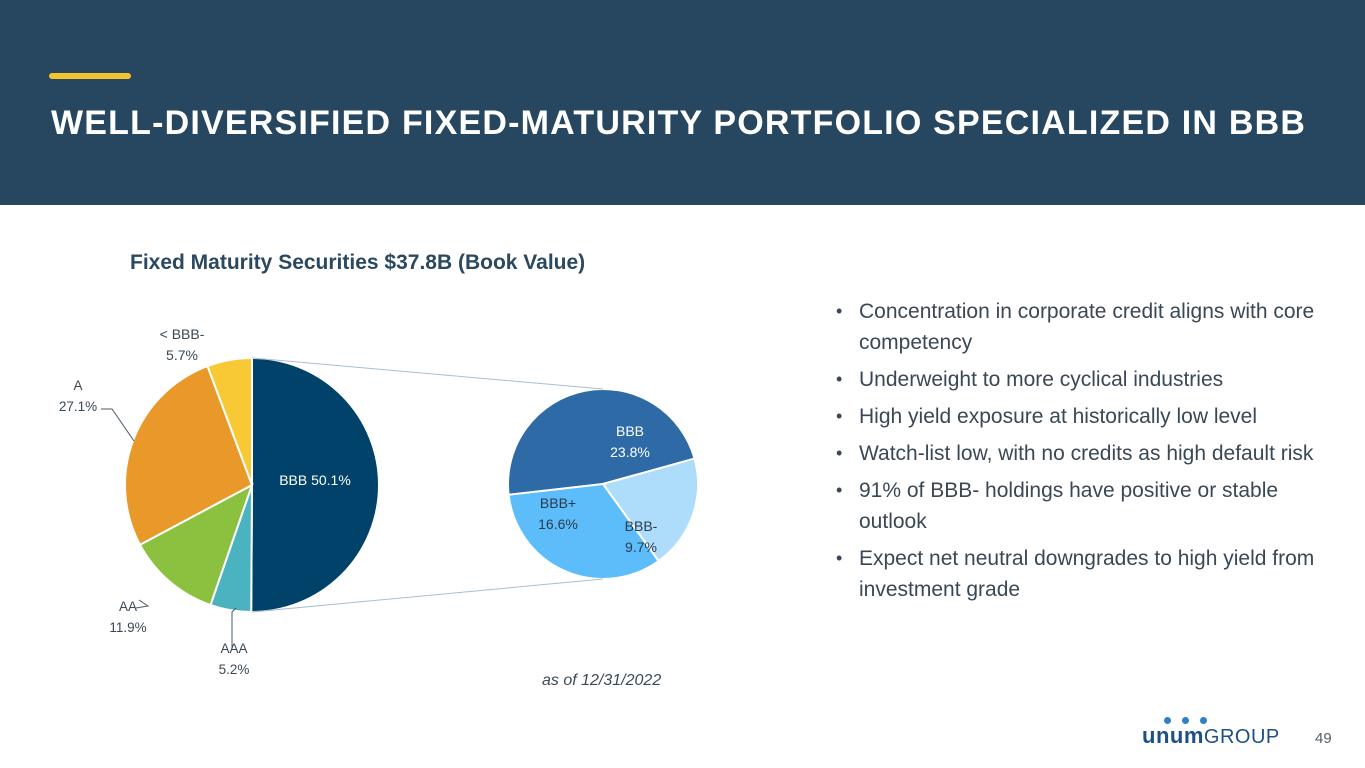 Image resolution: width=1365 pixels, height=768 pixels. I want to click on as-of-note: as of 12/31/2022, so click(602, 680).